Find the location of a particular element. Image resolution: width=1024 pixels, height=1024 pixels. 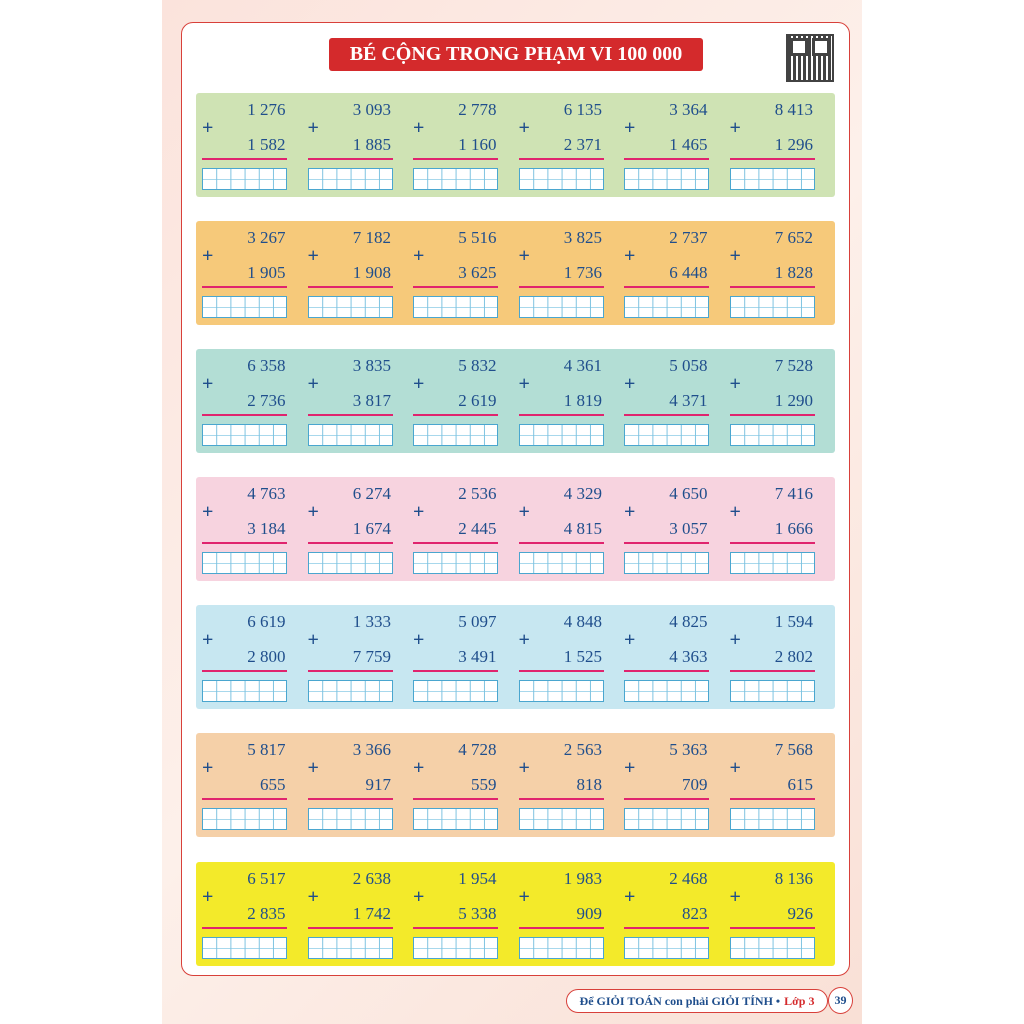

addition-problem: 2 468 + 823 is located at coordinates (677, 914).